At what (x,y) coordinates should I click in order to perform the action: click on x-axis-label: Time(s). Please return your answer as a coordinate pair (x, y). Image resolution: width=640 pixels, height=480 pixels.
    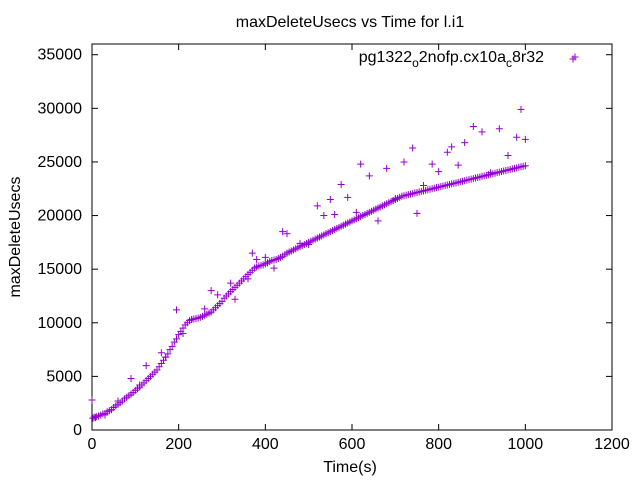
    Looking at the image, I should click on (350, 467).